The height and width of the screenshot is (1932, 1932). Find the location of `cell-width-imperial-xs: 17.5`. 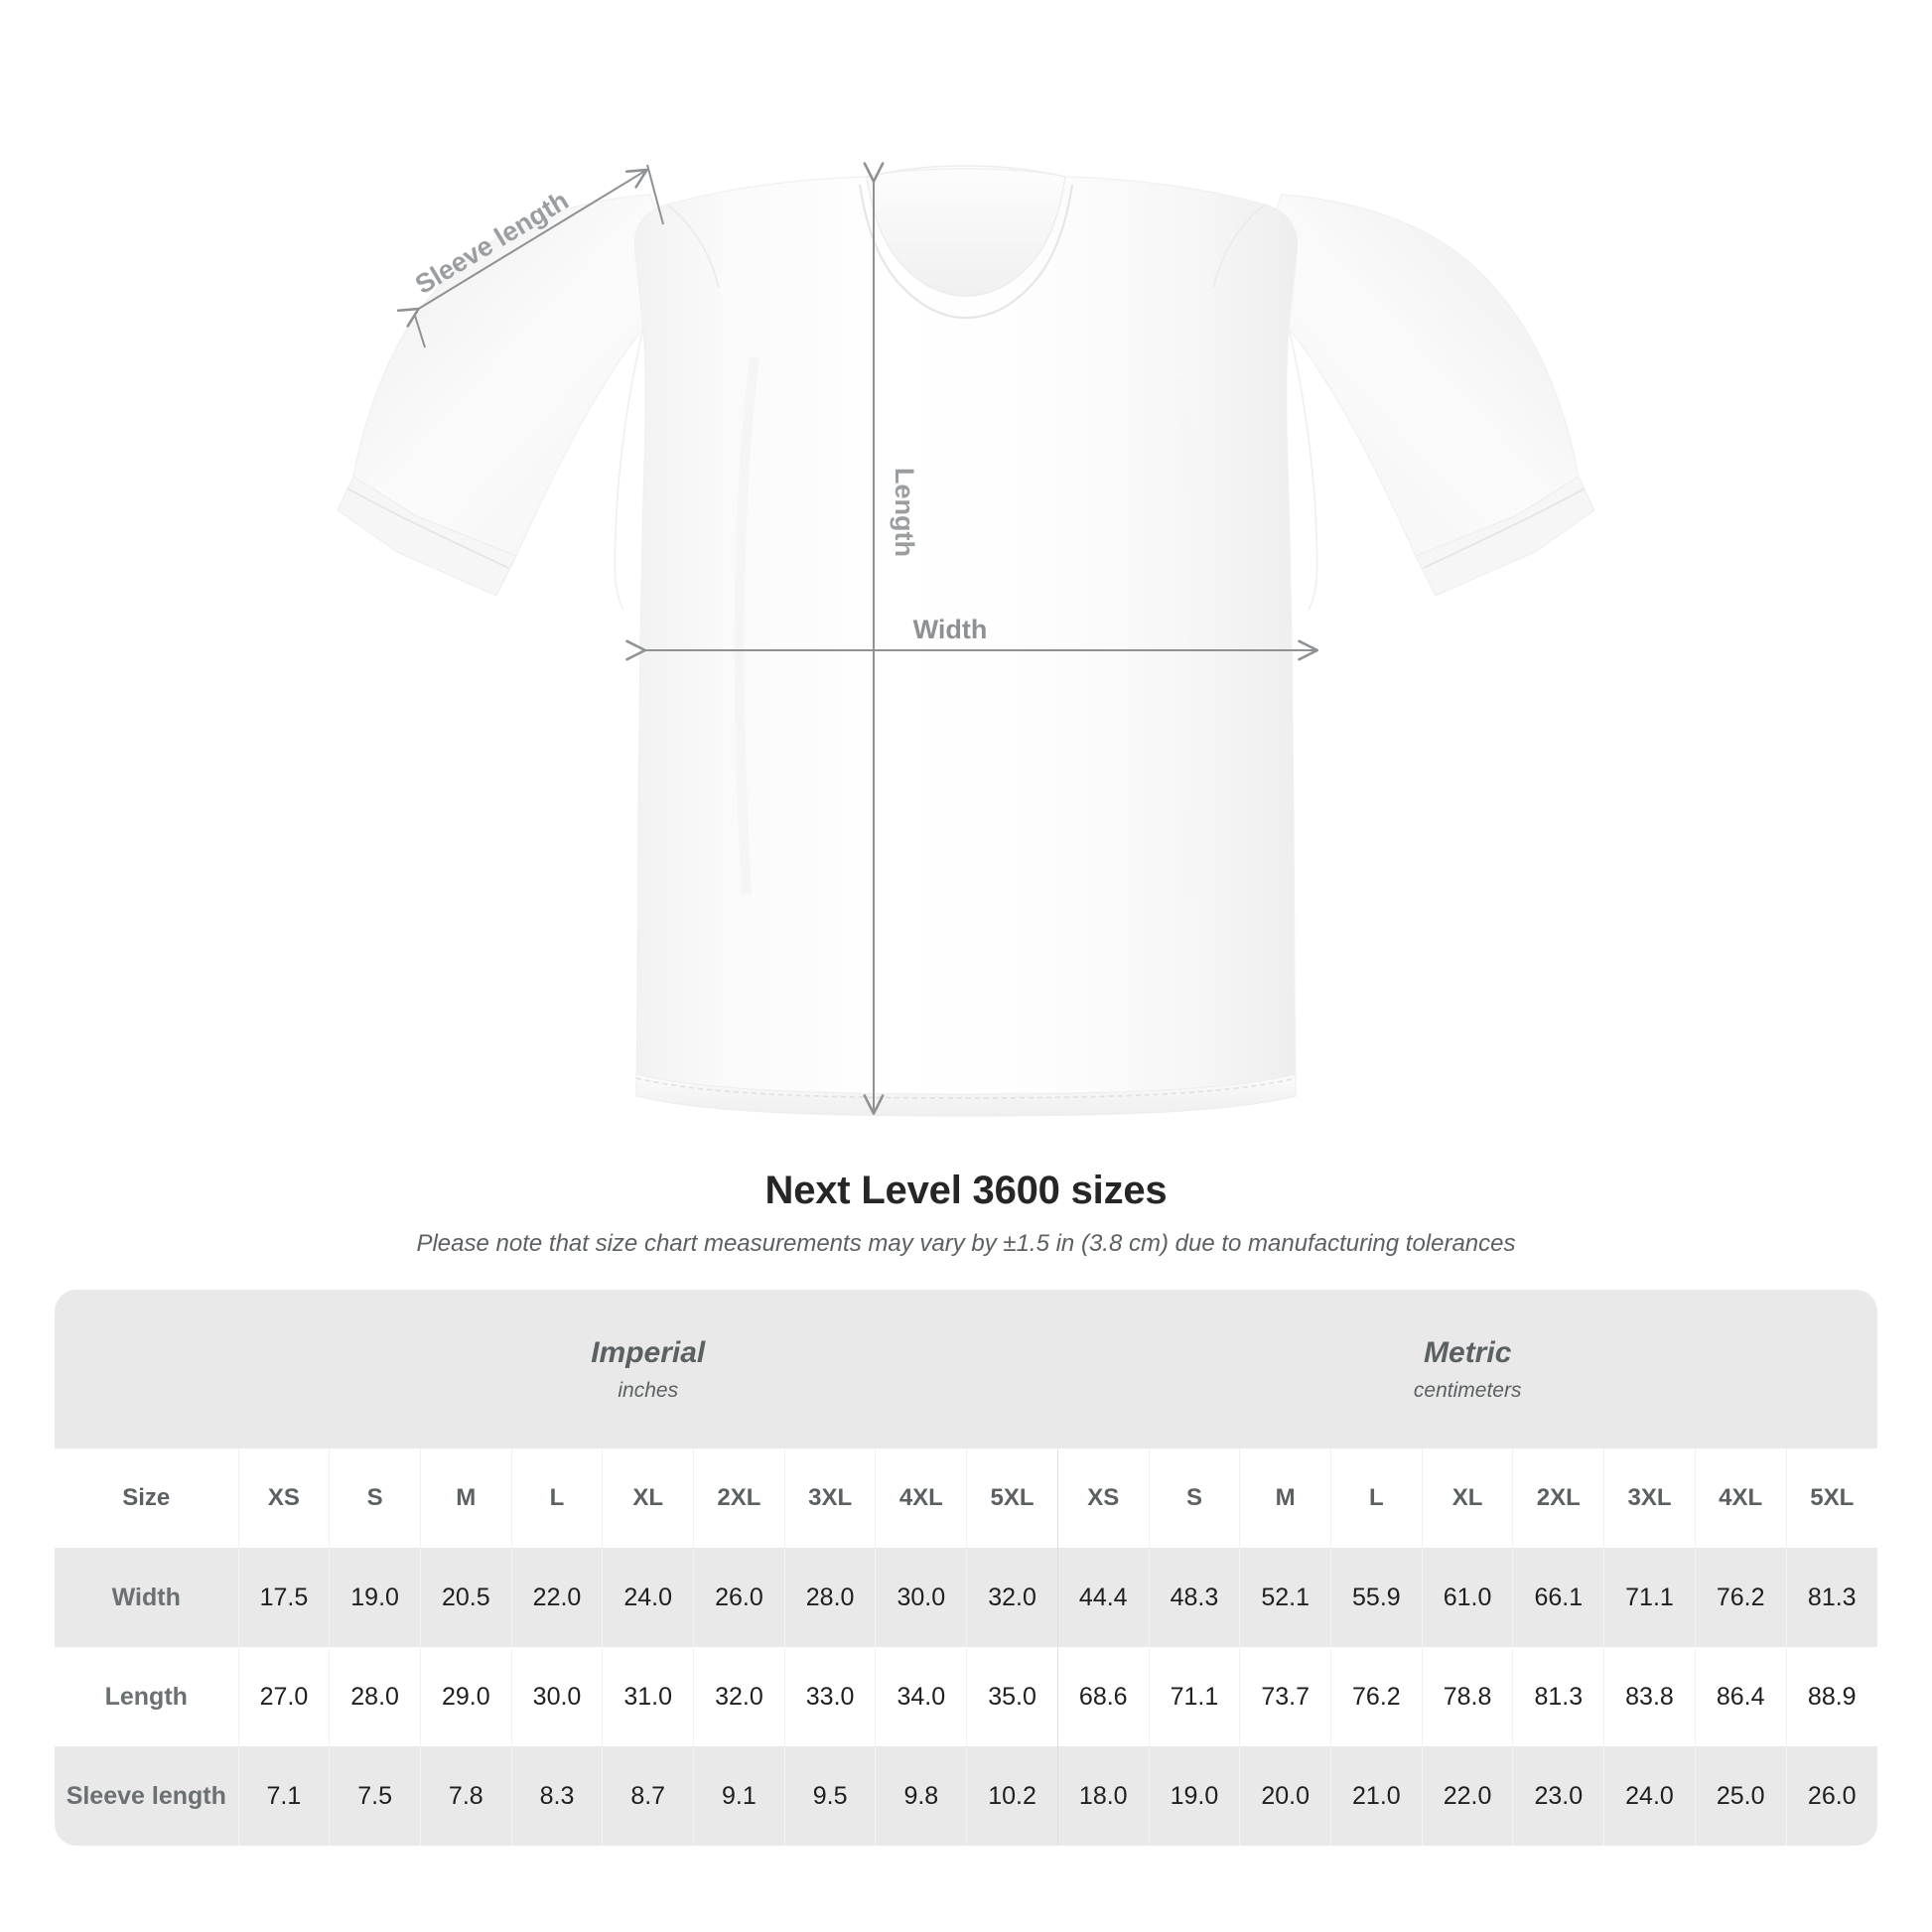

cell-width-imperial-xs: 17.5 is located at coordinates (283, 1597).